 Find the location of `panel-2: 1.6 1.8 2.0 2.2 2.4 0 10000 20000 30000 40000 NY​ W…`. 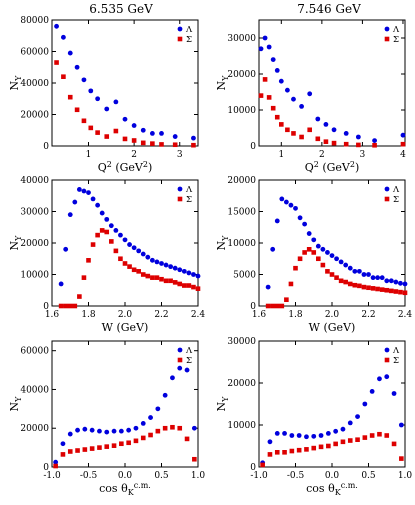

panel-2: 1.6 1.8 2.0 2.2 2.4 0 10000 20000 30000 40000 NY​ W… is located at coordinates (106, 255).